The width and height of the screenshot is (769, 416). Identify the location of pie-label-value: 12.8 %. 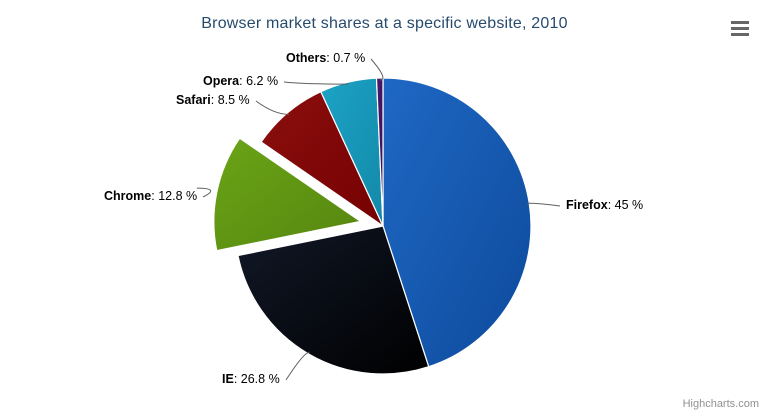
(178, 196).